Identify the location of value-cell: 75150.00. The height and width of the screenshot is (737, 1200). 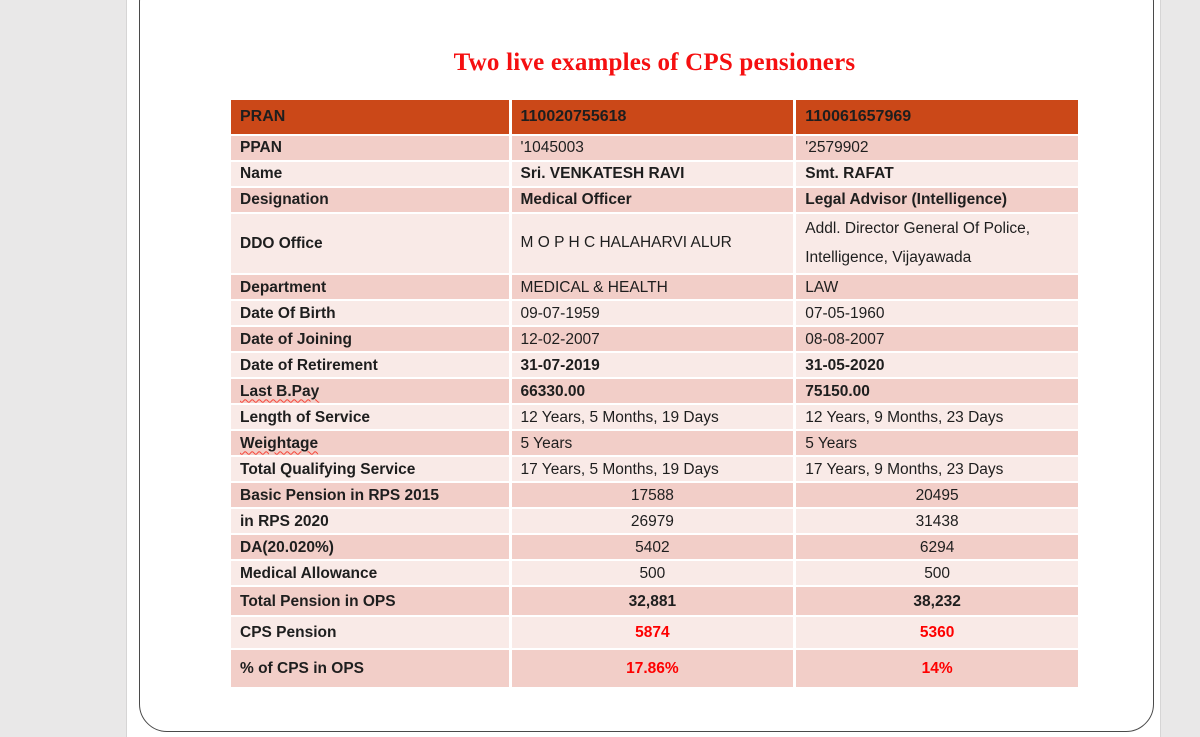
(937, 391).